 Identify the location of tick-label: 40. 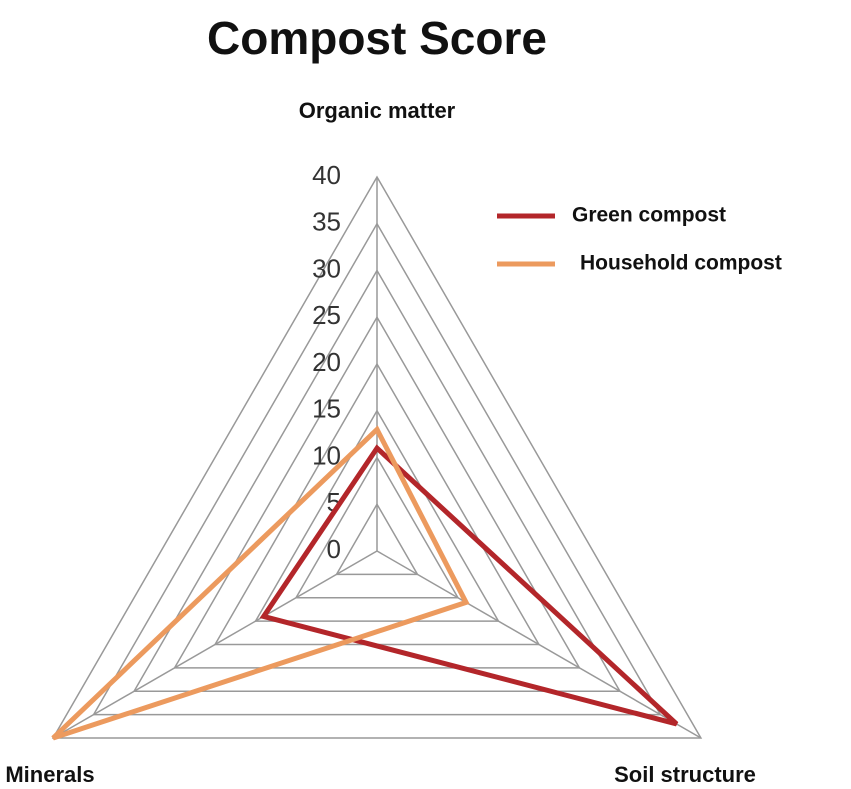
(326, 175).